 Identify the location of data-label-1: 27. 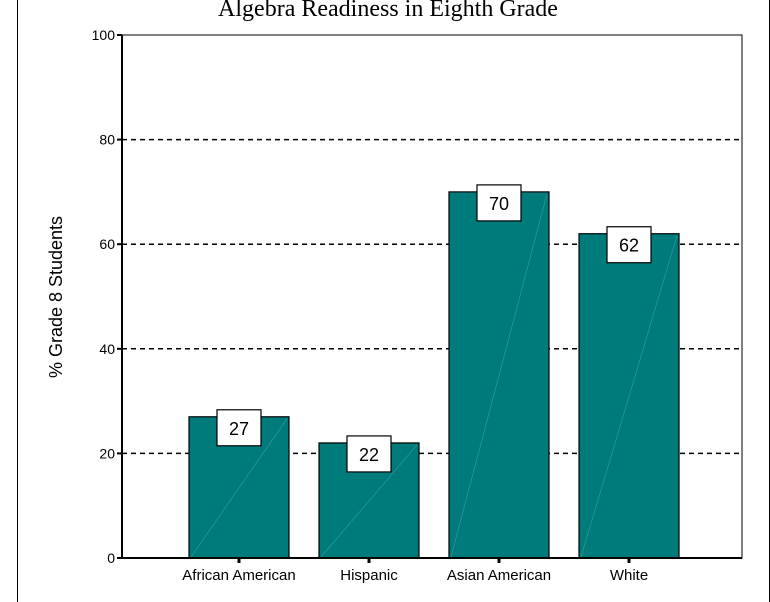
(239, 429).